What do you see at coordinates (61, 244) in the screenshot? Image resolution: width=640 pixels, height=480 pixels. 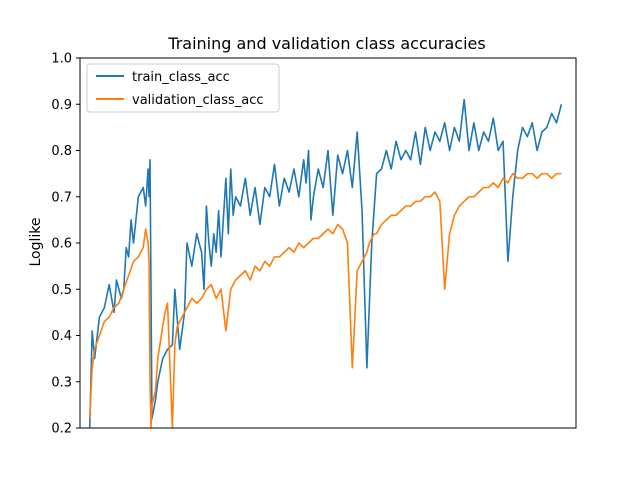 I see `y-tick-label: 0.6` at bounding box center [61, 244].